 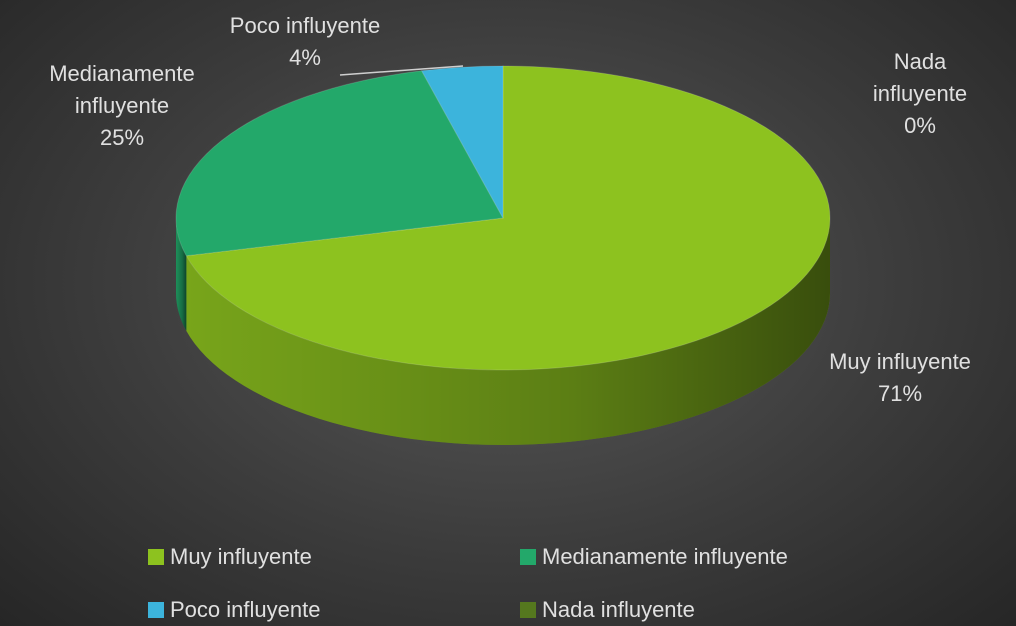 I want to click on data-label-value: 4%, so click(x=305, y=57).